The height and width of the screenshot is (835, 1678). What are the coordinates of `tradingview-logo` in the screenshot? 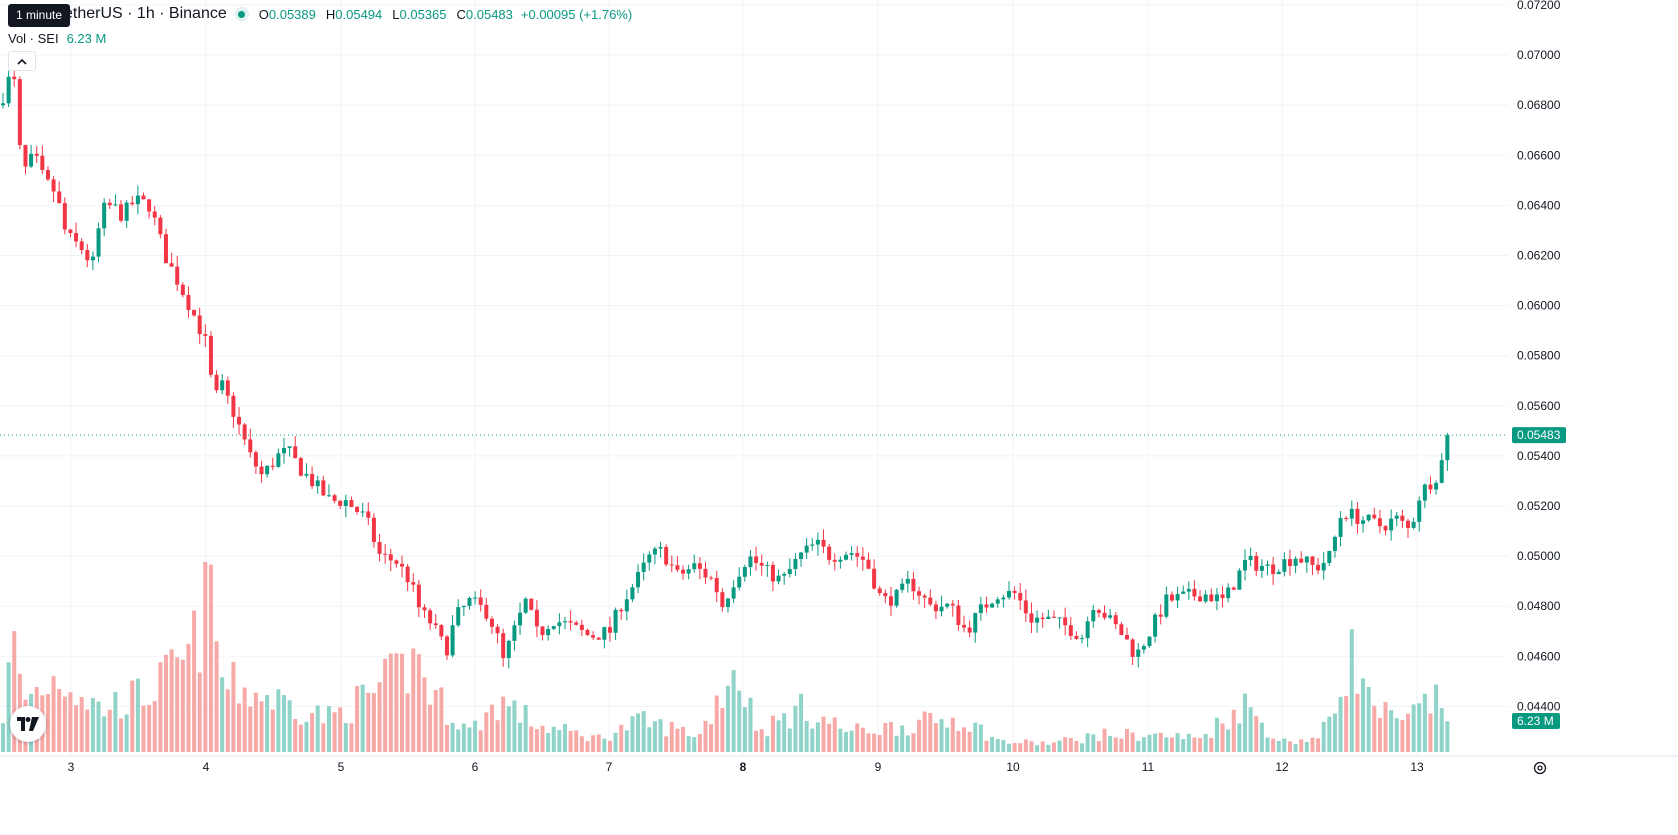 It's located at (28, 724).